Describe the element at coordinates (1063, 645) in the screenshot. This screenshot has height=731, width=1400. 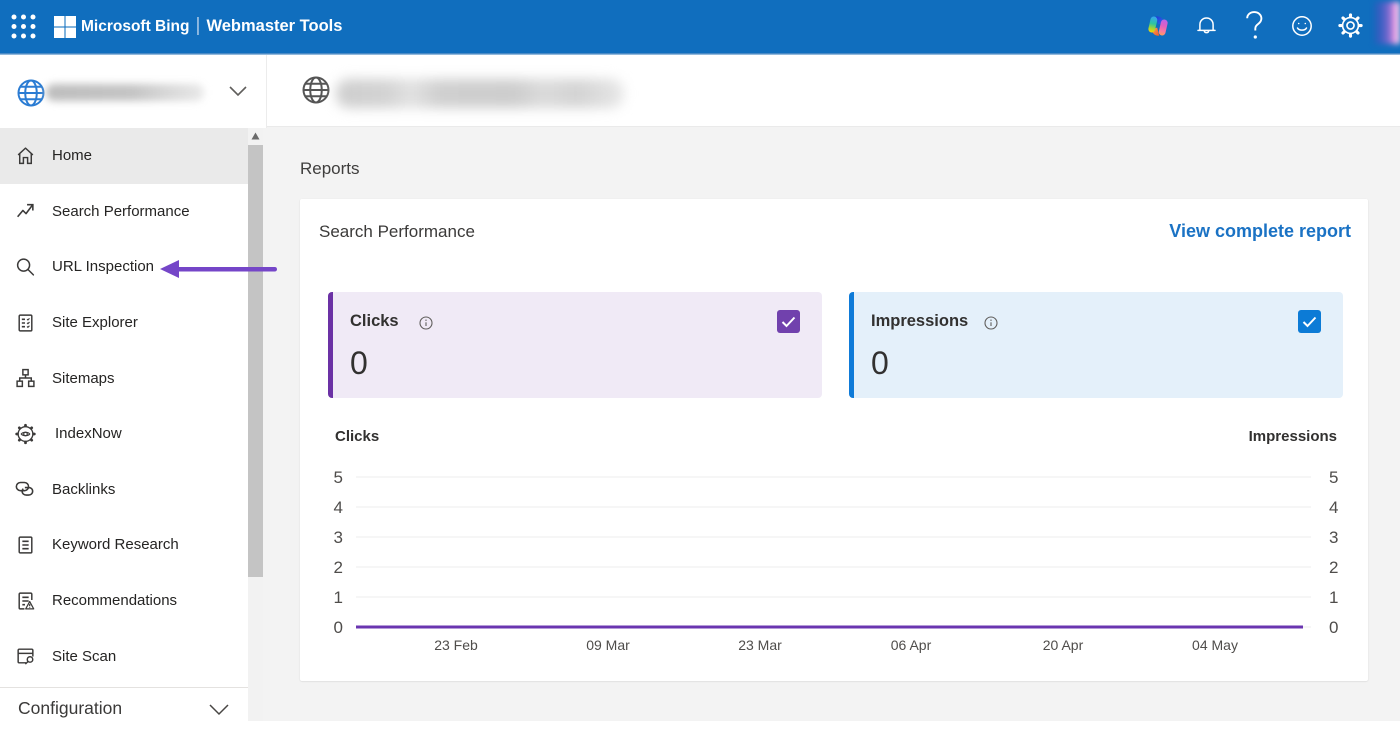
I see `svg-text: 20 Apr` at that location.